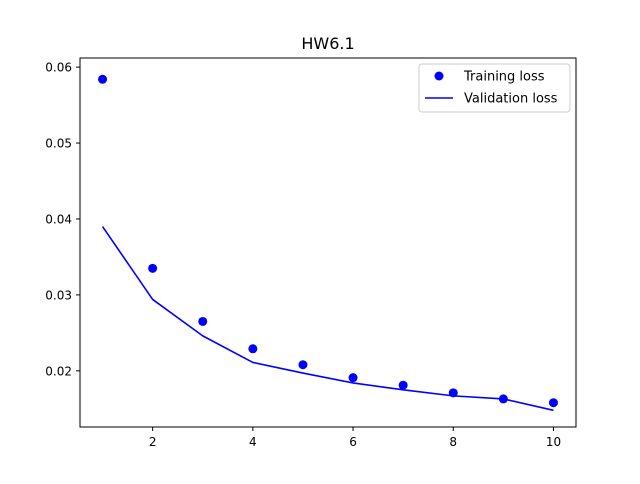 This screenshot has width=640, height=484. What do you see at coordinates (504, 77) in the screenshot?
I see `legend-label-training: Training loss` at bounding box center [504, 77].